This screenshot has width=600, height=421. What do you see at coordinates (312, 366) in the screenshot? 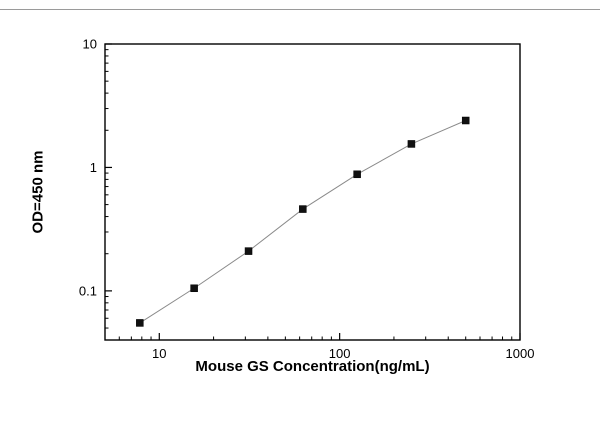
I see `x-axis-title: Mouse GS Concentration(ng/mL)` at bounding box center [312, 366].